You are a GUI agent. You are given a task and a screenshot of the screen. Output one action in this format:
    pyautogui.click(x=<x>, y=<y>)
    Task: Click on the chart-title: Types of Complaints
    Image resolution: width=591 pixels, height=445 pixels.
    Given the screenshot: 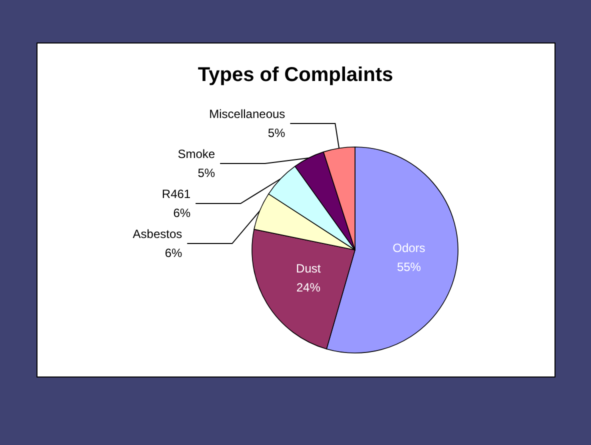 What is the action you would take?
    pyautogui.click(x=296, y=75)
    